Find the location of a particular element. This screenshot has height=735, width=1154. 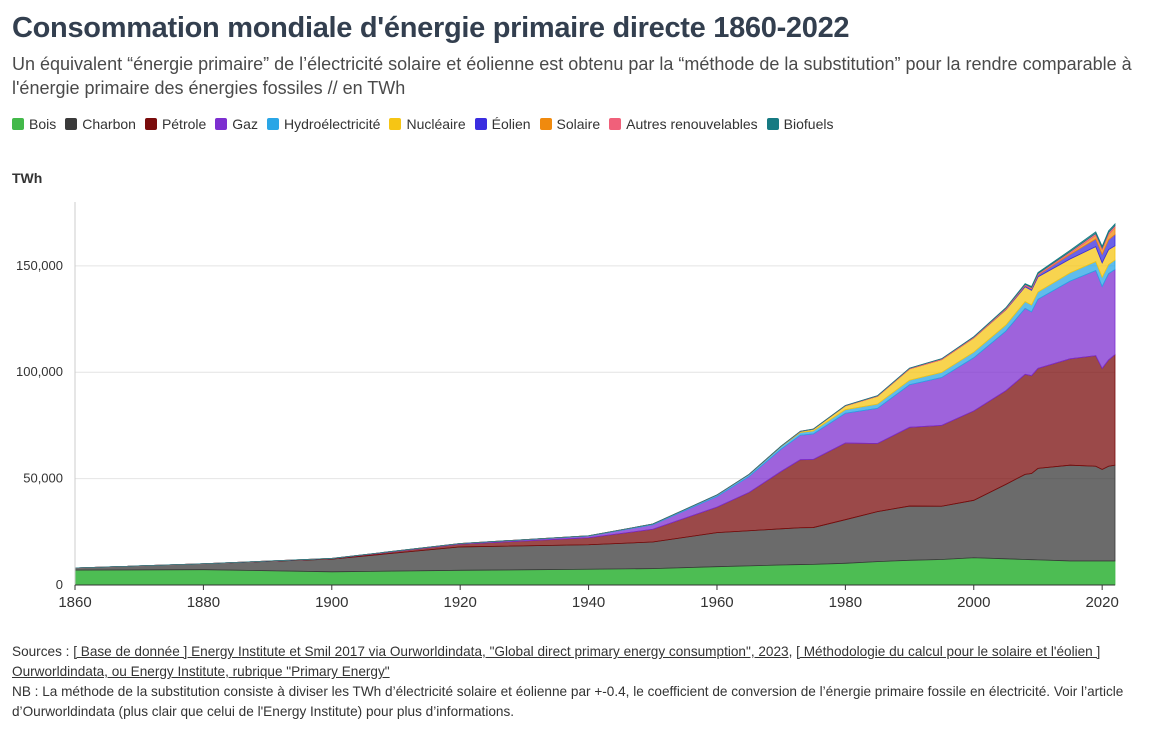

legend-item-solaire: Solaire is located at coordinates (570, 124).